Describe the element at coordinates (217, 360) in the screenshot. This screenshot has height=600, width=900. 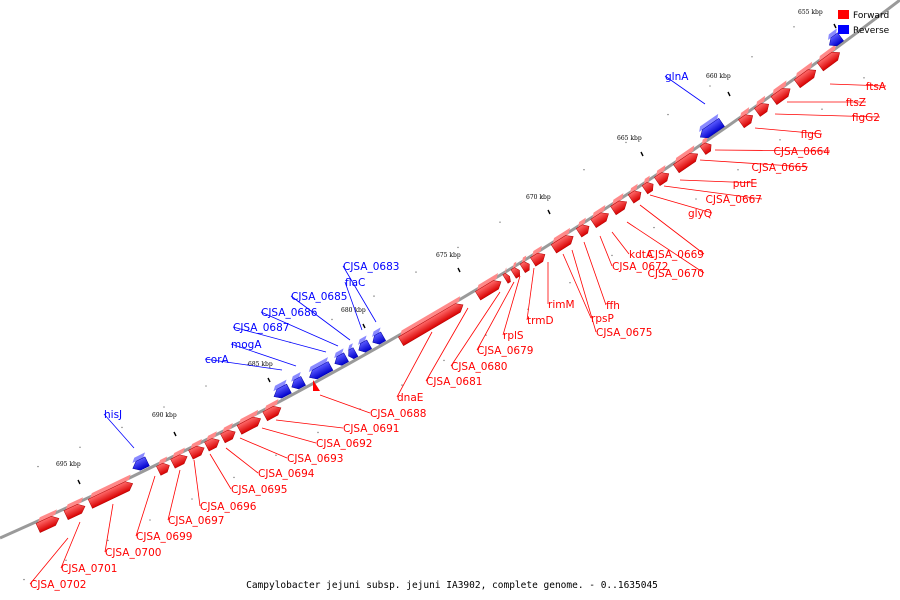
I see `label-cora: corA` at that location.